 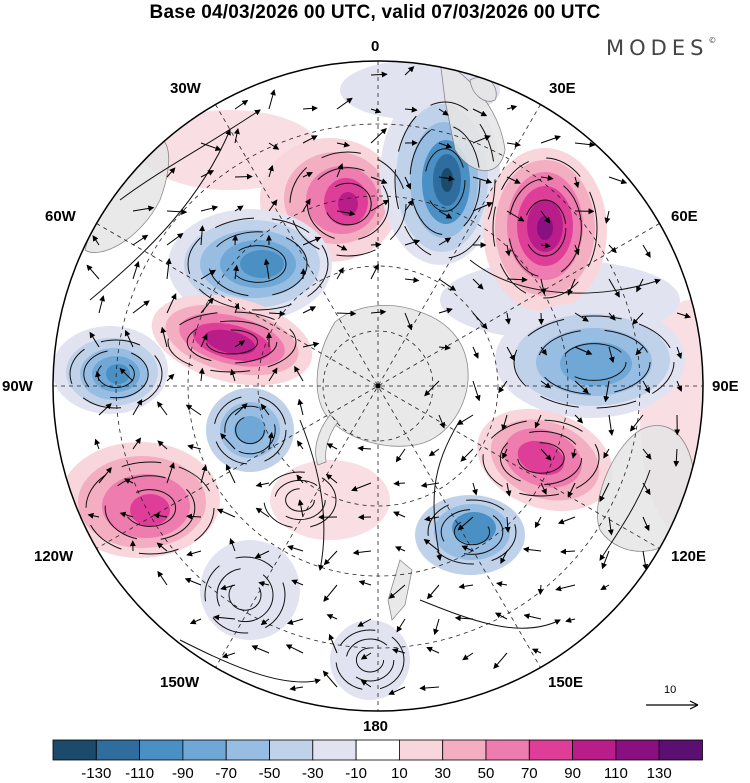 I want to click on colorbar-tick-label: 110, so click(x=615, y=773).